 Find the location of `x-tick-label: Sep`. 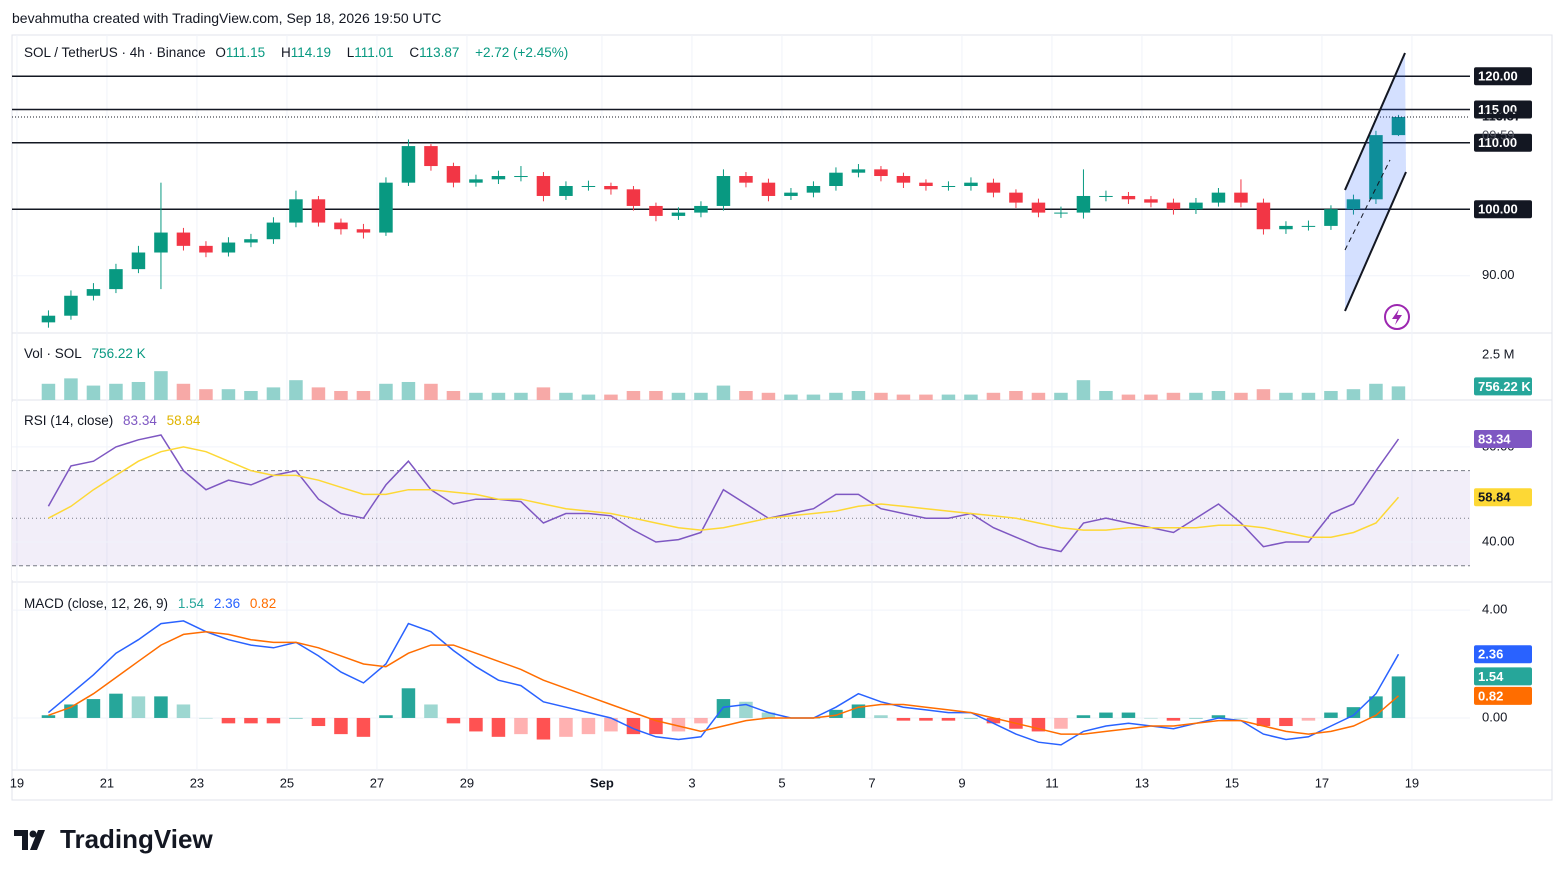

x-tick-label: Sep is located at coordinates (602, 782).